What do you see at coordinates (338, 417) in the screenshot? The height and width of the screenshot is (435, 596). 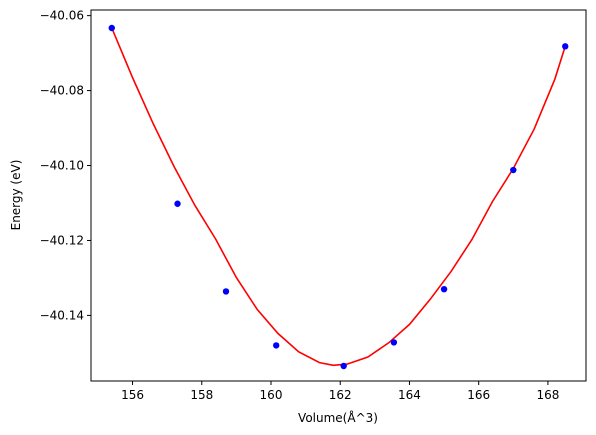 I see `x-axis-label: Volume(Å^3)` at bounding box center [338, 417].